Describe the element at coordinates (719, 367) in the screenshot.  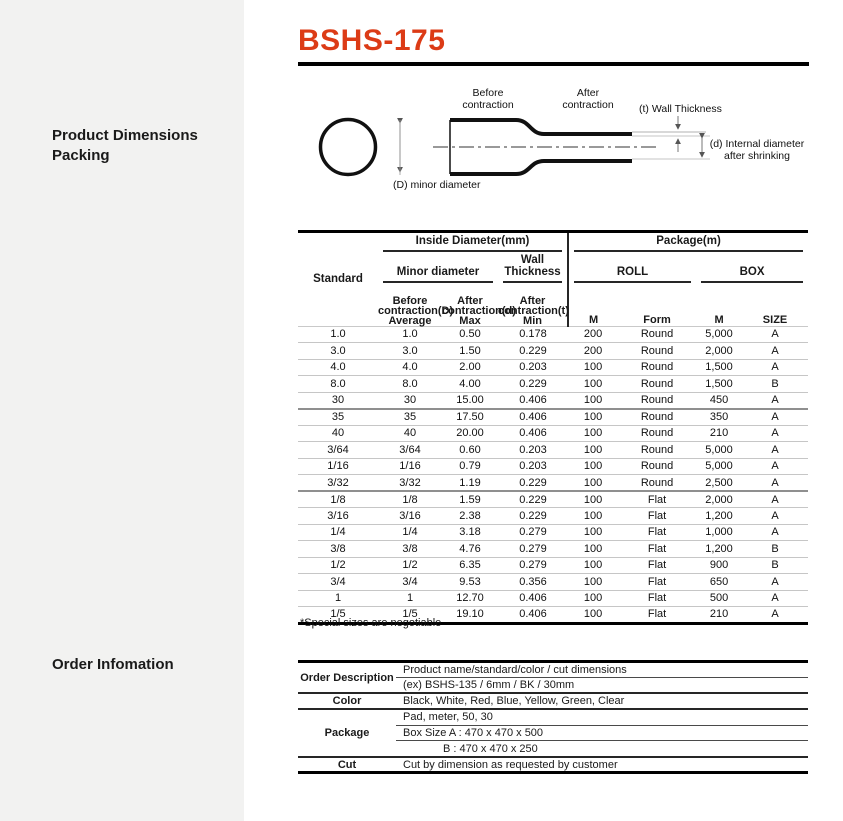
I see `spec-cell: 1,500` at that location.